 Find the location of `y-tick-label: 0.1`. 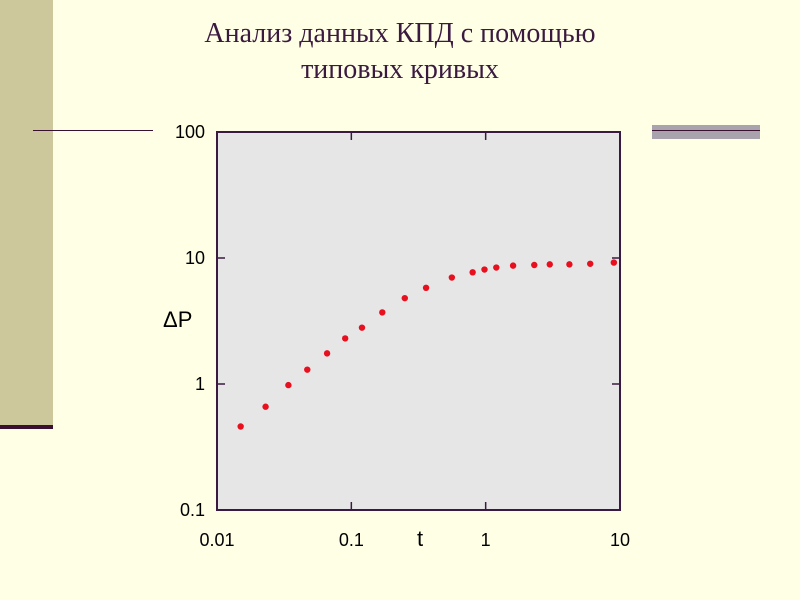

y-tick-label: 0.1 is located at coordinates (192, 510).